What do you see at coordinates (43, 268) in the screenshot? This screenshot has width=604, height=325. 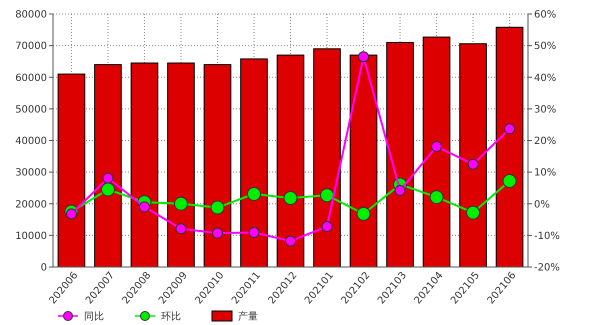 I see `y-tick-label: 0` at bounding box center [43, 268].